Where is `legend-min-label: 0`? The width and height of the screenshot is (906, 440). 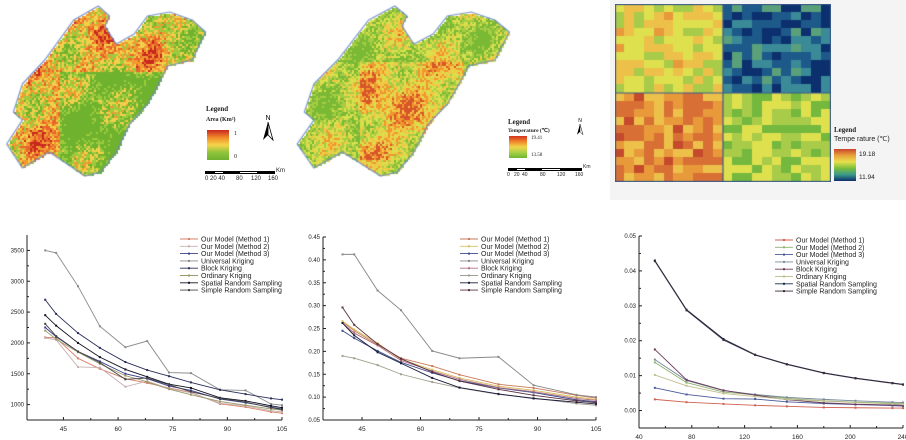 legend-min-label: 0 is located at coordinates (235, 157).